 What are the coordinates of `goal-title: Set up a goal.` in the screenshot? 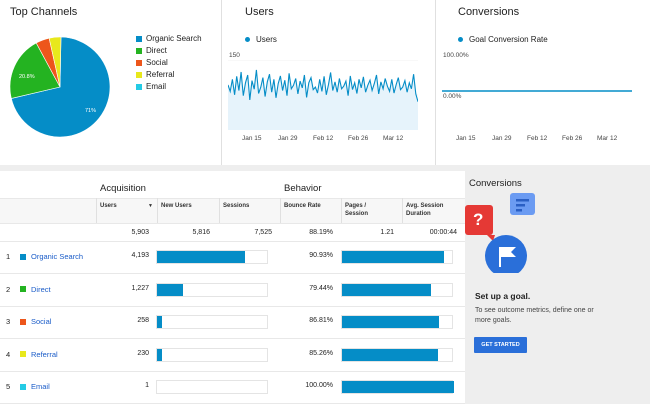 It's located at (503, 296).